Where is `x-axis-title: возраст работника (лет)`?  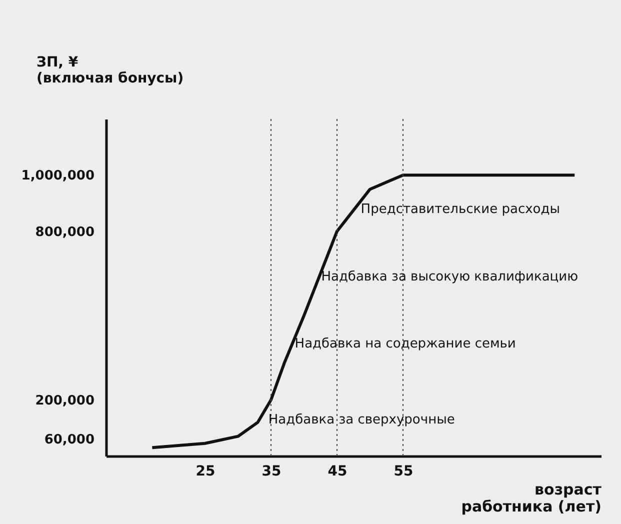
x-axis-title: возраст работника (лет) is located at coordinates (531, 498).